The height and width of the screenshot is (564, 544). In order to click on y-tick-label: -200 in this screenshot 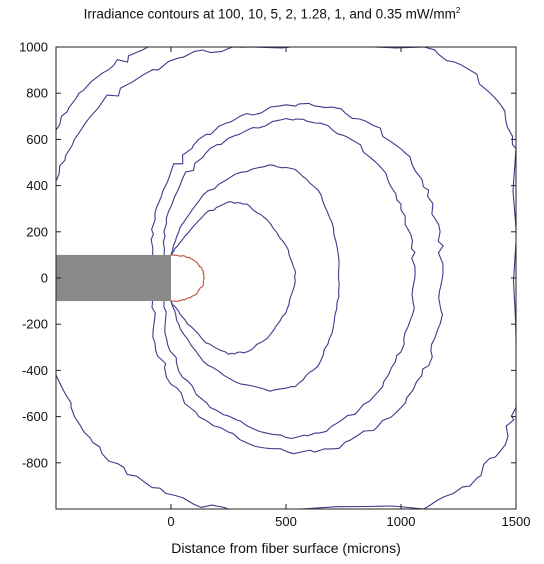, I will do `click(35, 324)`.